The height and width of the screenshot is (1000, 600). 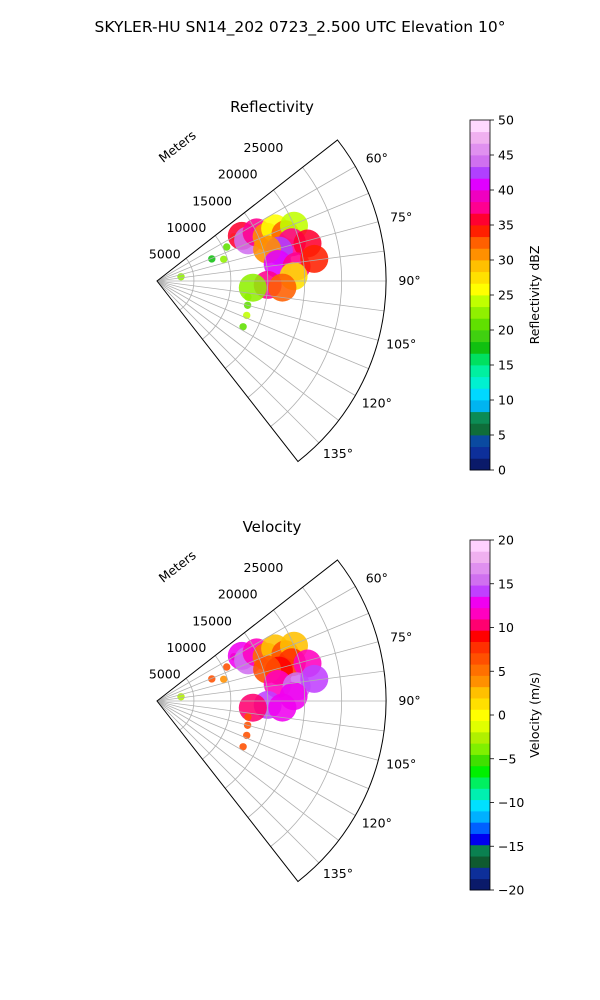 I want to click on reflectivity-range-axis-label: Meters, so click(x=177, y=146).